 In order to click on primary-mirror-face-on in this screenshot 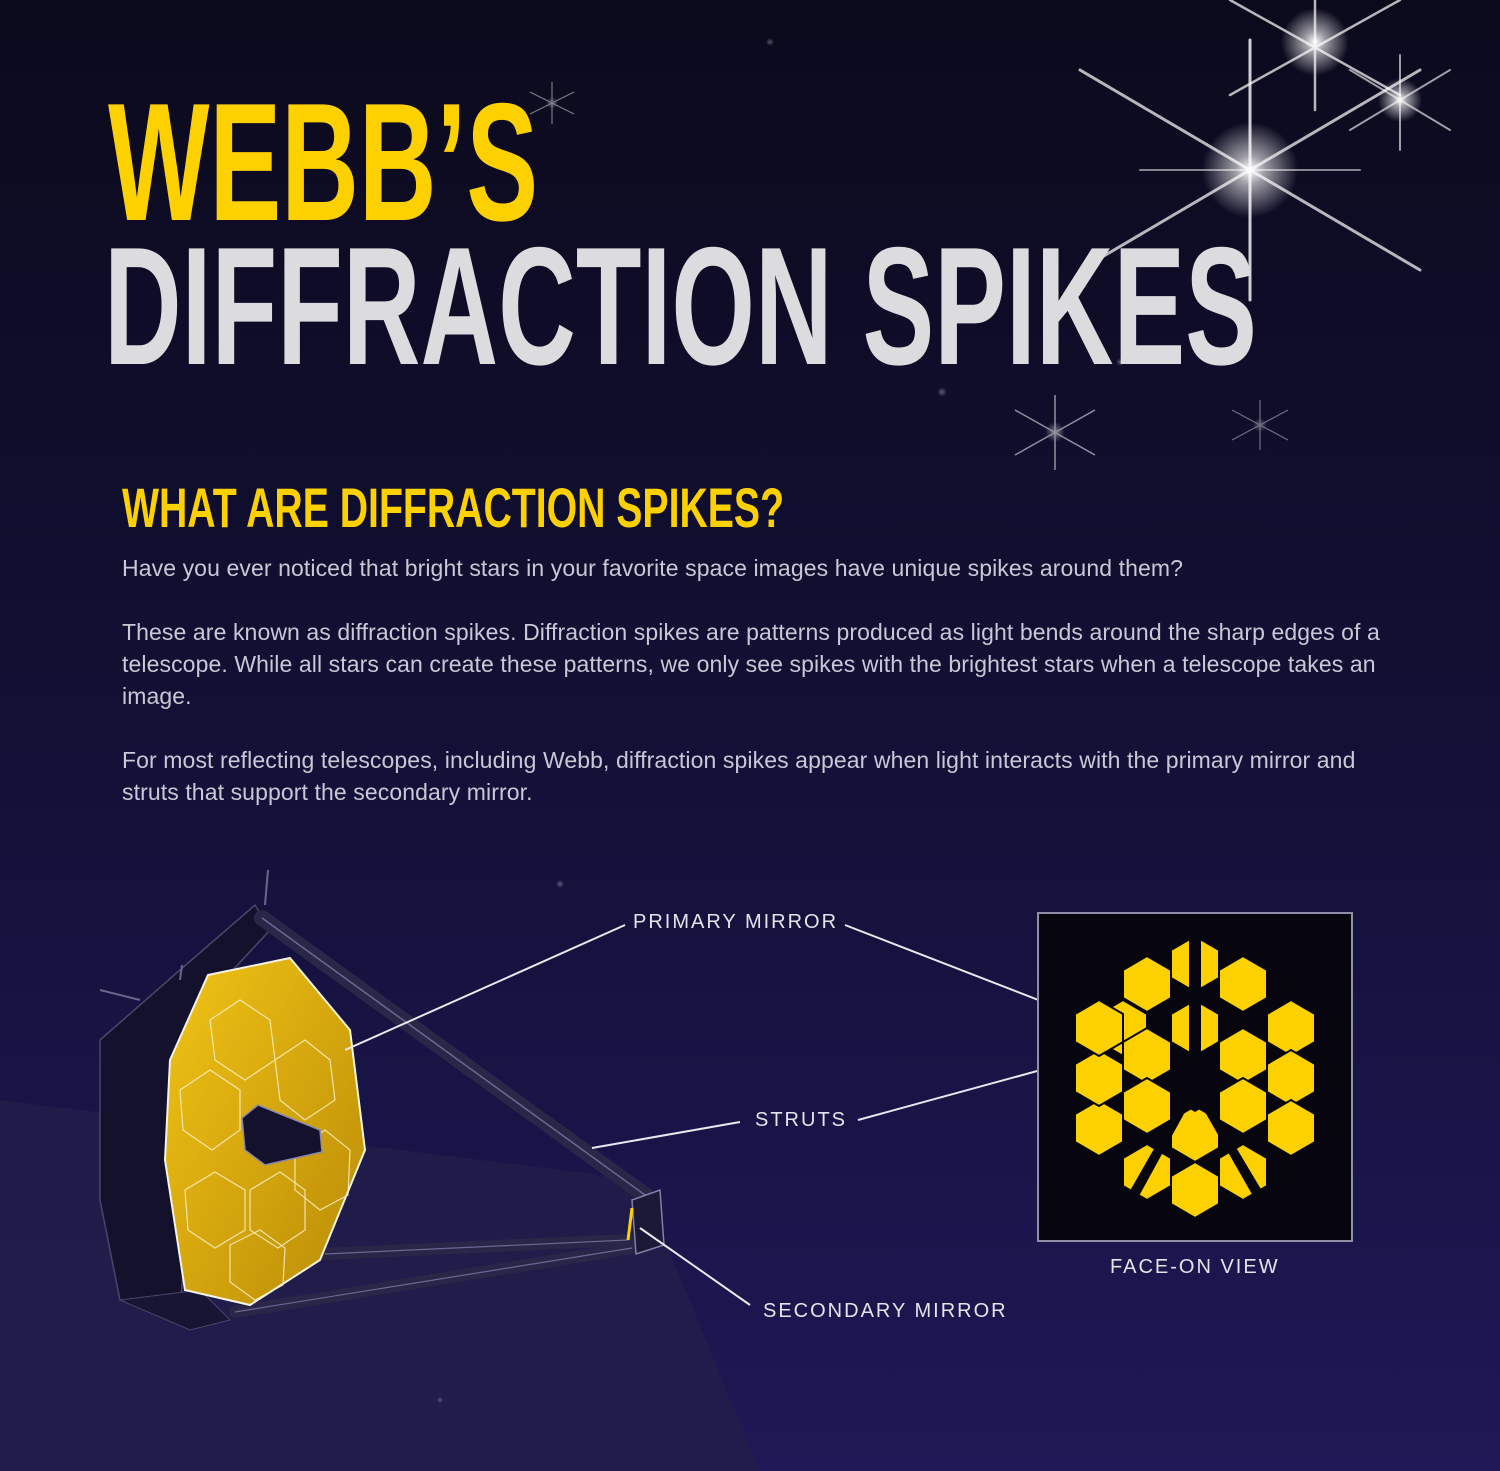, I will do `click(1195, 1077)`.